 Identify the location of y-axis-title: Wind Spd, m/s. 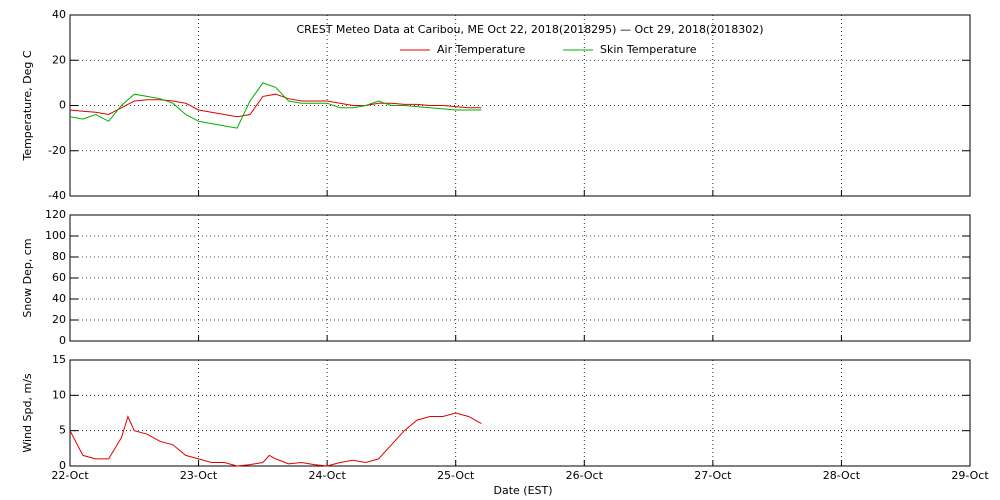
(27, 413).